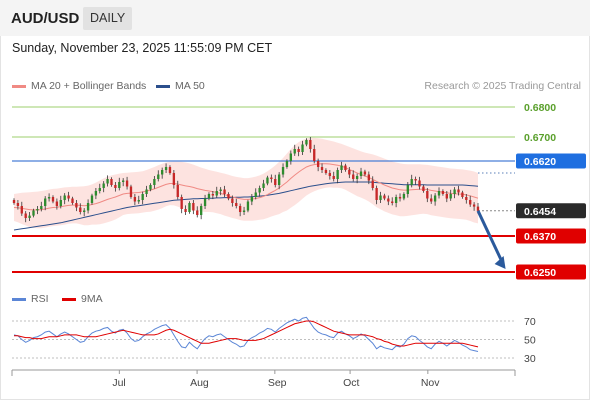 This screenshot has width=590, height=400. I want to click on chart-header: AUD/USD DAILY, so click(295, 18).